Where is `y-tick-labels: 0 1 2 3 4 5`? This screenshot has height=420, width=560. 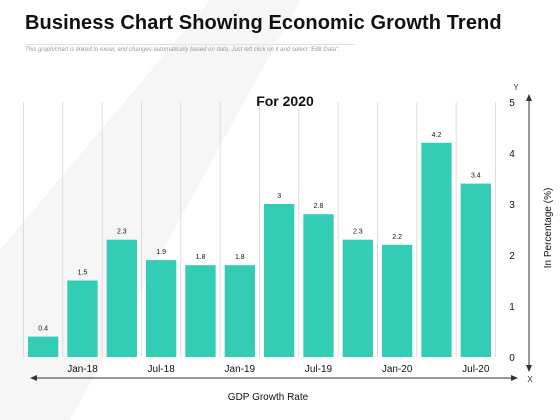 y-tick-labels: 0 1 2 3 4 5 is located at coordinates (512, 231).